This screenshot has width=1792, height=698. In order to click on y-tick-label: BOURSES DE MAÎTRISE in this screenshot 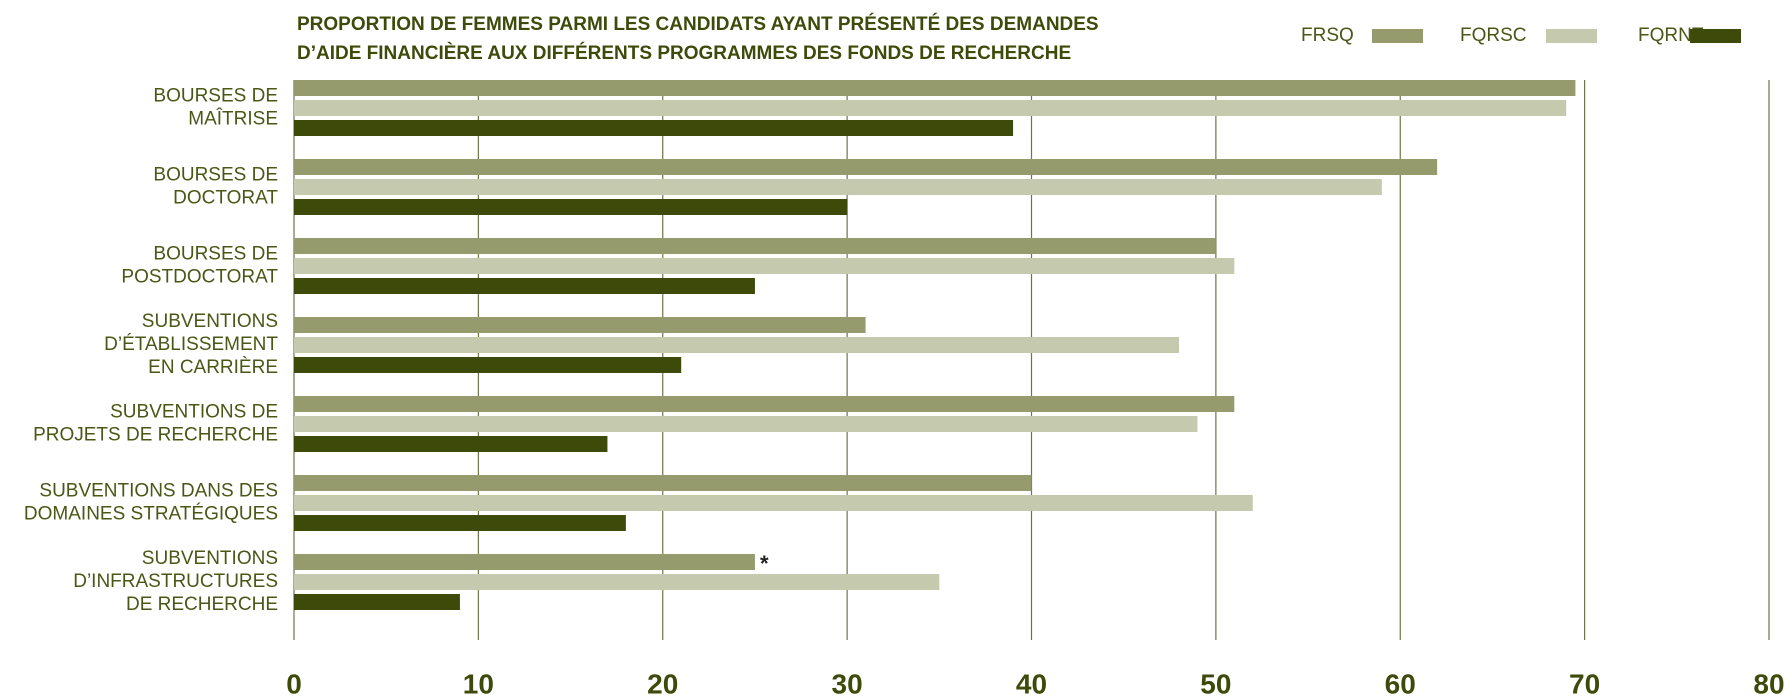, I will do `click(215, 108)`.